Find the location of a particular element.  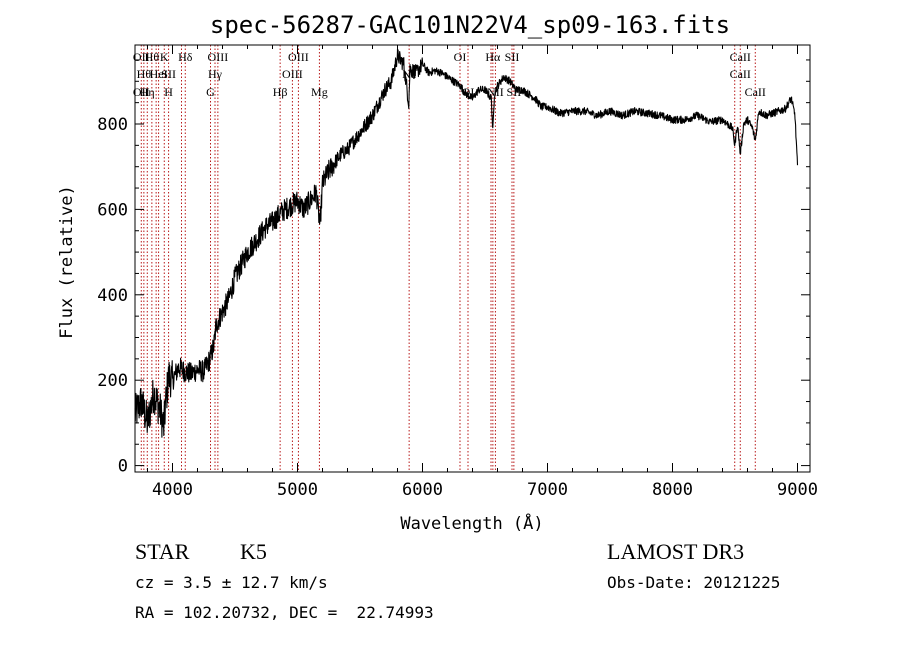

x-tick-label: 6000 is located at coordinates (422, 490).